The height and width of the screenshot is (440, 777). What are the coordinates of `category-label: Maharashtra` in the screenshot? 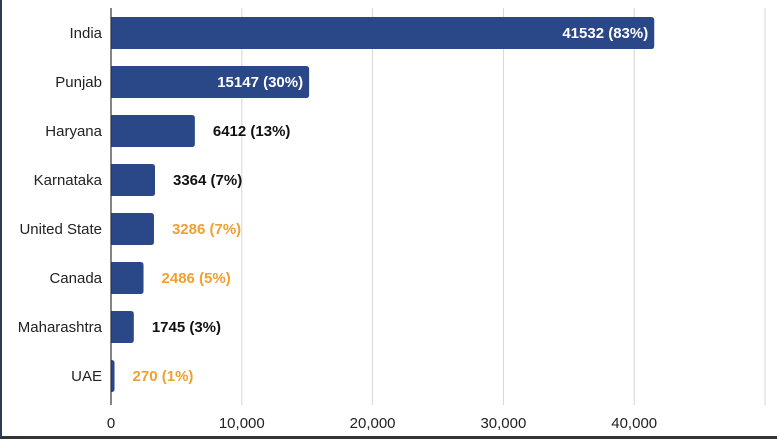 It's located at (60, 327).